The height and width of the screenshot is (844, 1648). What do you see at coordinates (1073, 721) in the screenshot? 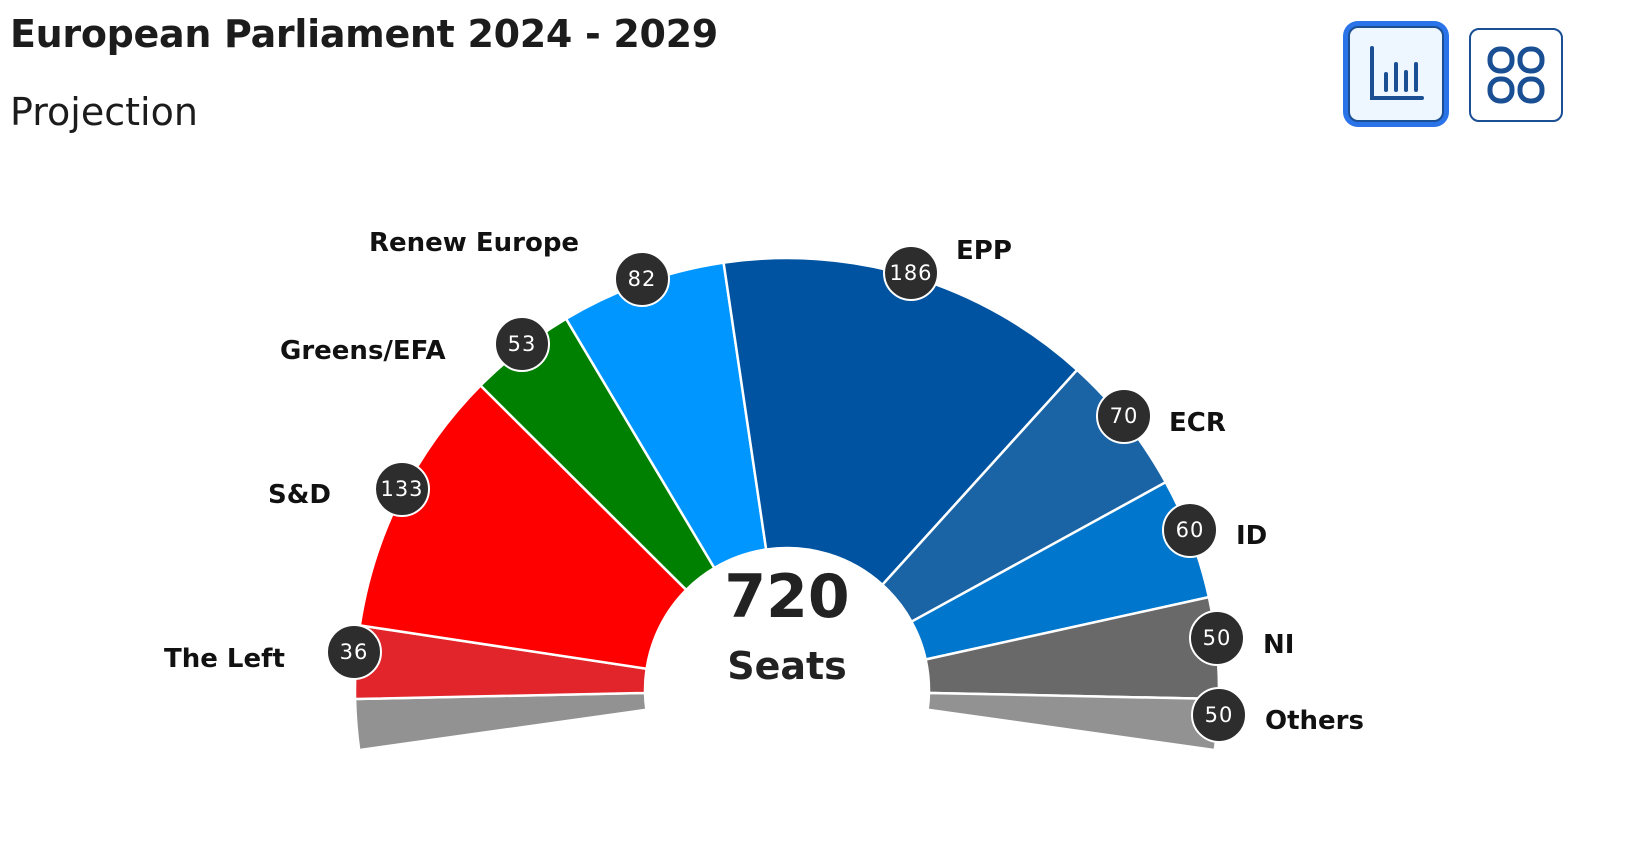
I see `segment-others` at bounding box center [1073, 721].